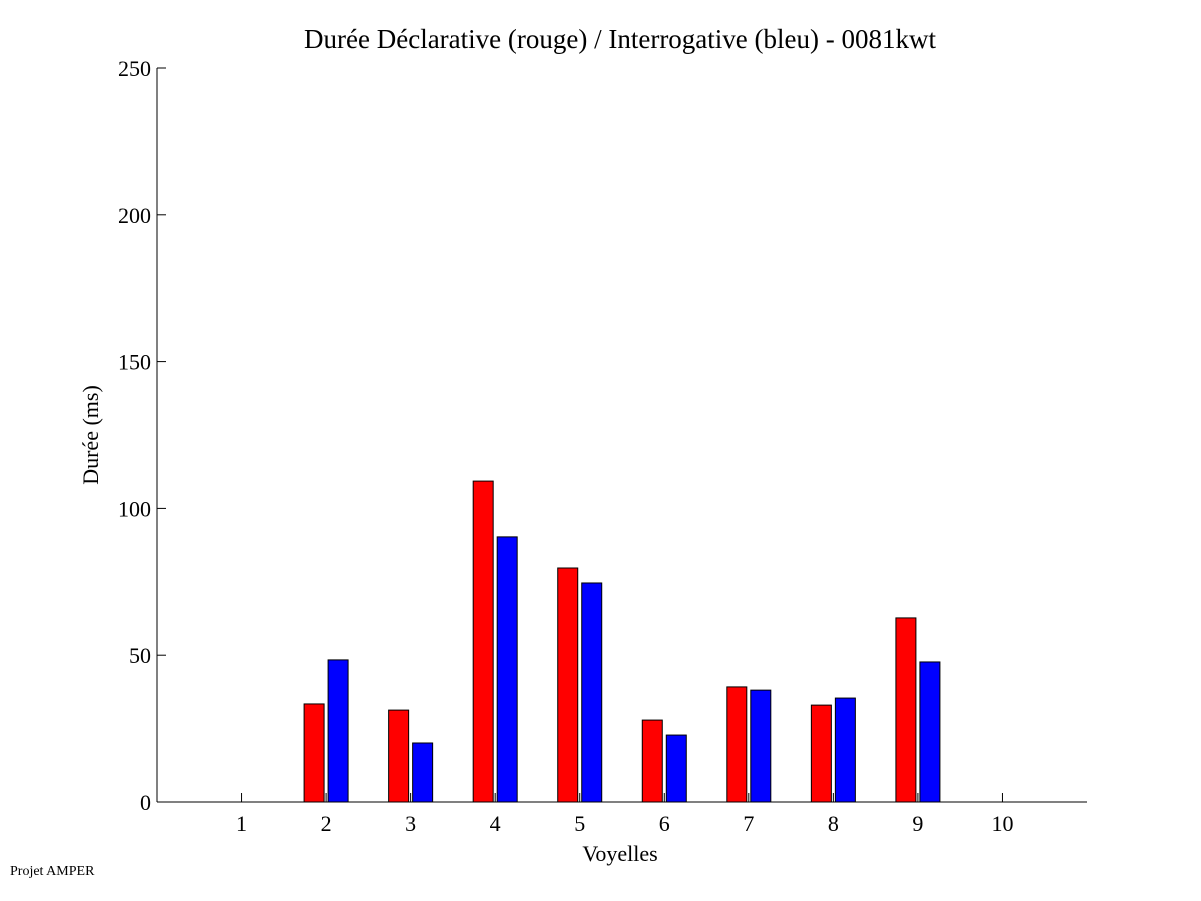 The height and width of the screenshot is (901, 1201). Describe the element at coordinates (917, 823) in the screenshot. I see `x-tick-label-9: 9` at that location.